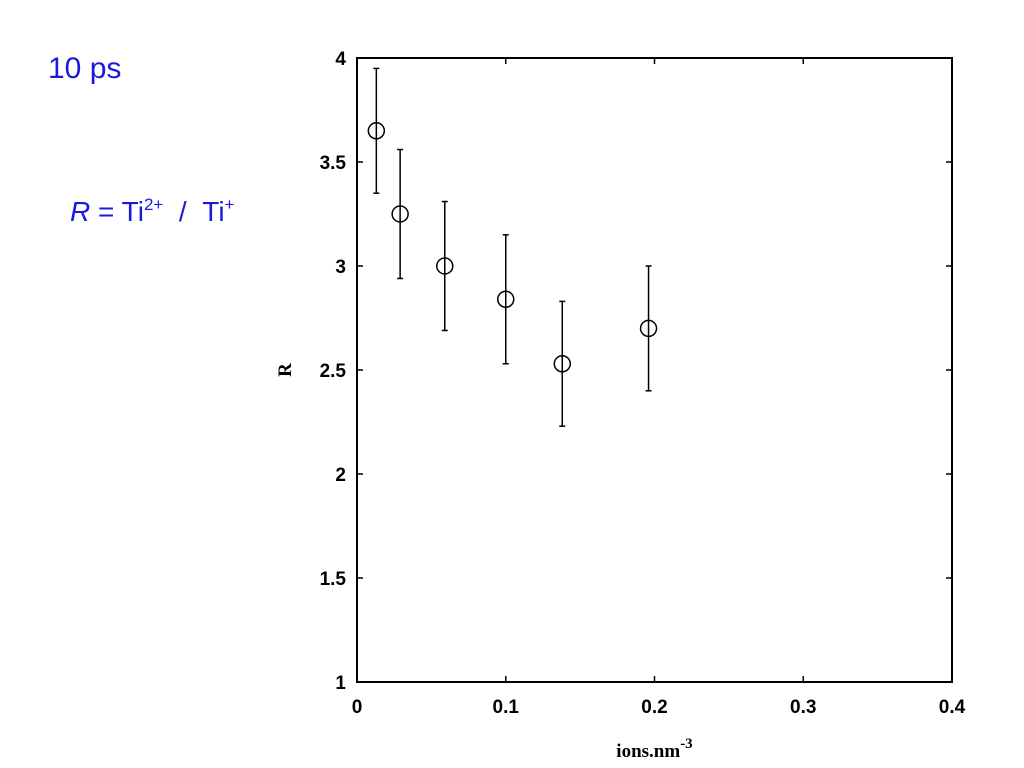  Describe the element at coordinates (333, 163) in the screenshot. I see `y-tick-label: 3.5` at that location.